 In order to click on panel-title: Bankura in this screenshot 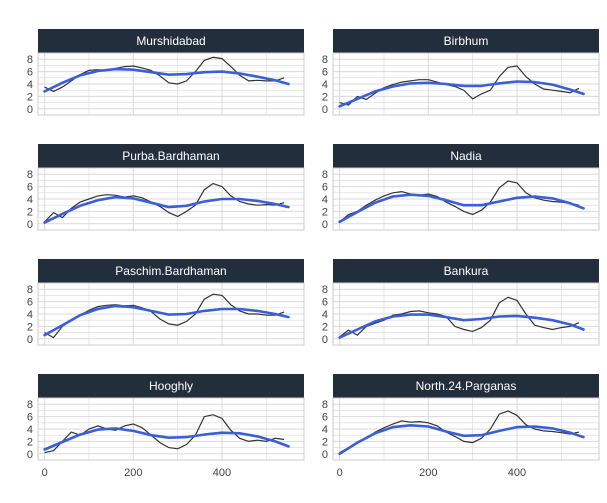, I will do `click(466, 271)`.